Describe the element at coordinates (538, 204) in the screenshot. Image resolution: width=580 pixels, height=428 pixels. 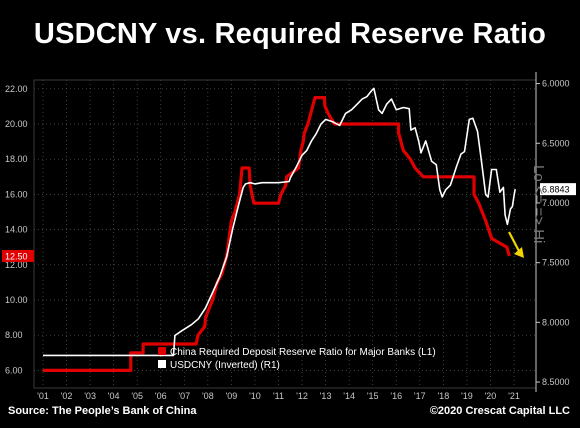
I see `direction-label: Lo <= => Hi` at that location.